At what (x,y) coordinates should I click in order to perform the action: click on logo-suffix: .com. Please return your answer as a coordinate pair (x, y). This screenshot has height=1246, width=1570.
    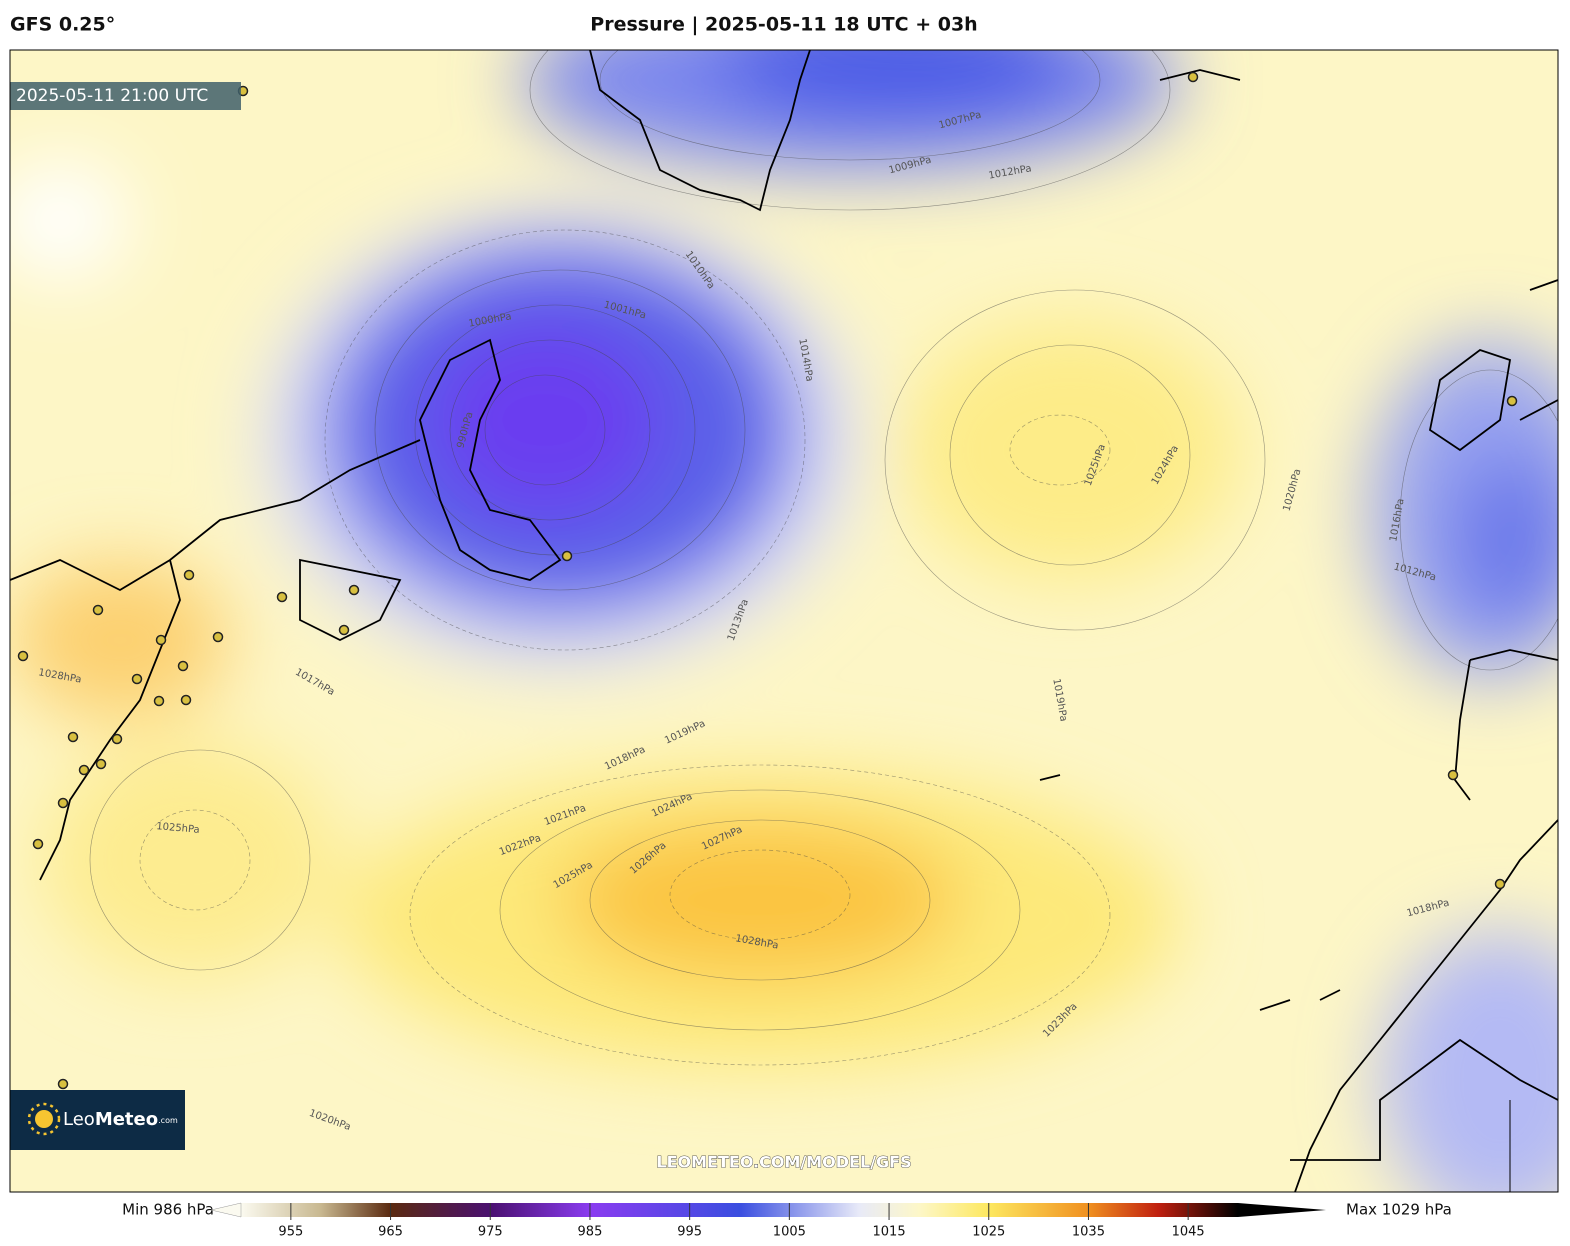
    Looking at the image, I should click on (168, 1120).